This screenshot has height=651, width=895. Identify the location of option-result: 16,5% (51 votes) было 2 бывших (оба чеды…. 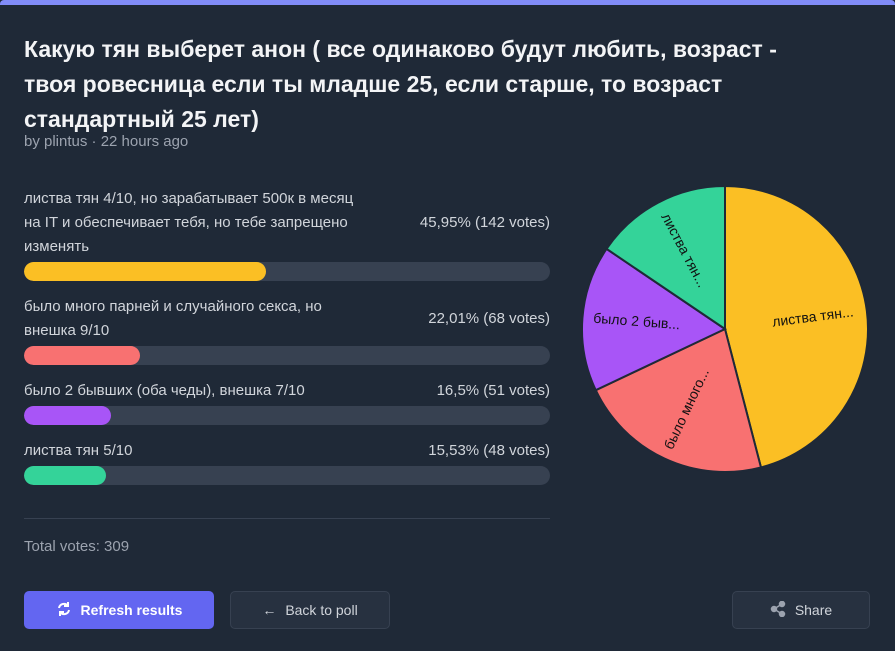
(287, 404).